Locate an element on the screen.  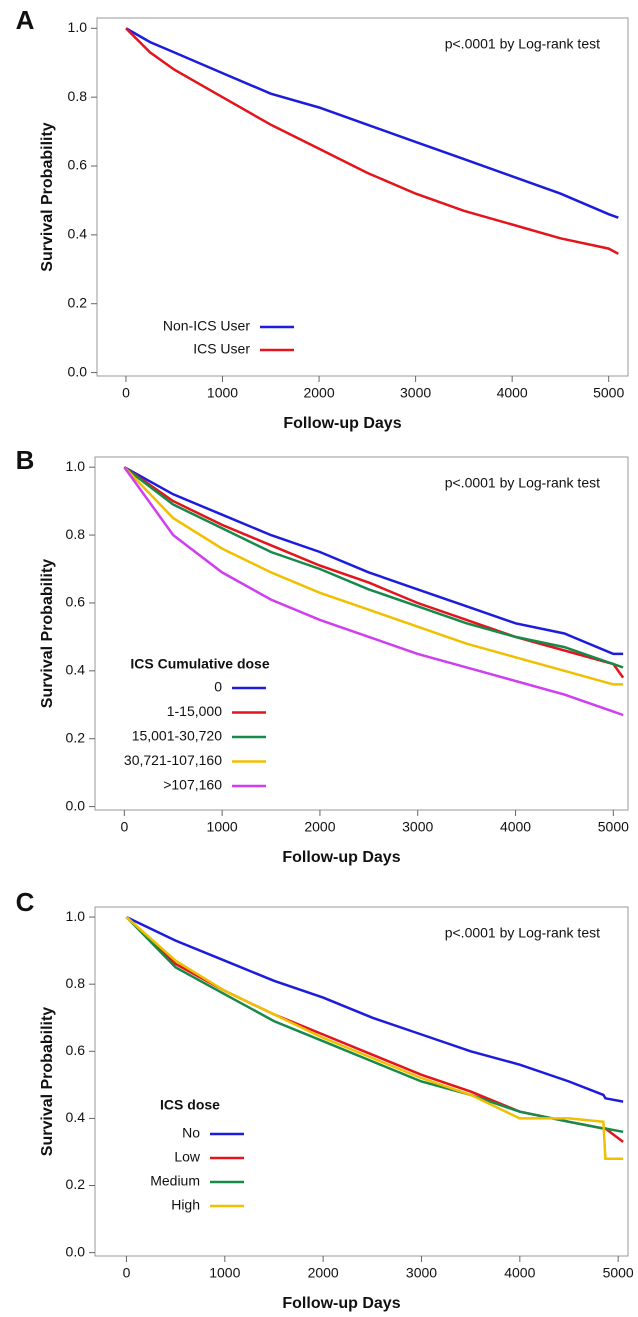
legend-label: >107,160 is located at coordinates (192, 785).